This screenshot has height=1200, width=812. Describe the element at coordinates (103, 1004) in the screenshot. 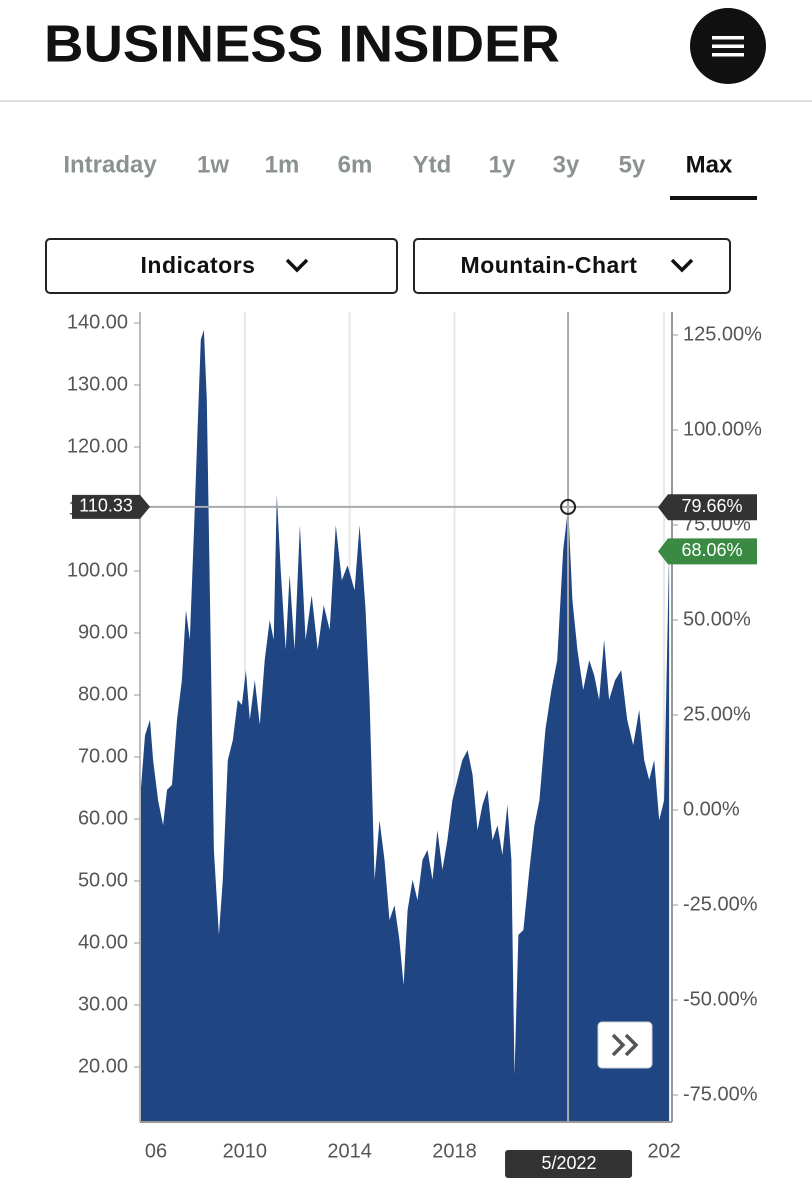

I see `y-tick-label: 30.00` at that location.